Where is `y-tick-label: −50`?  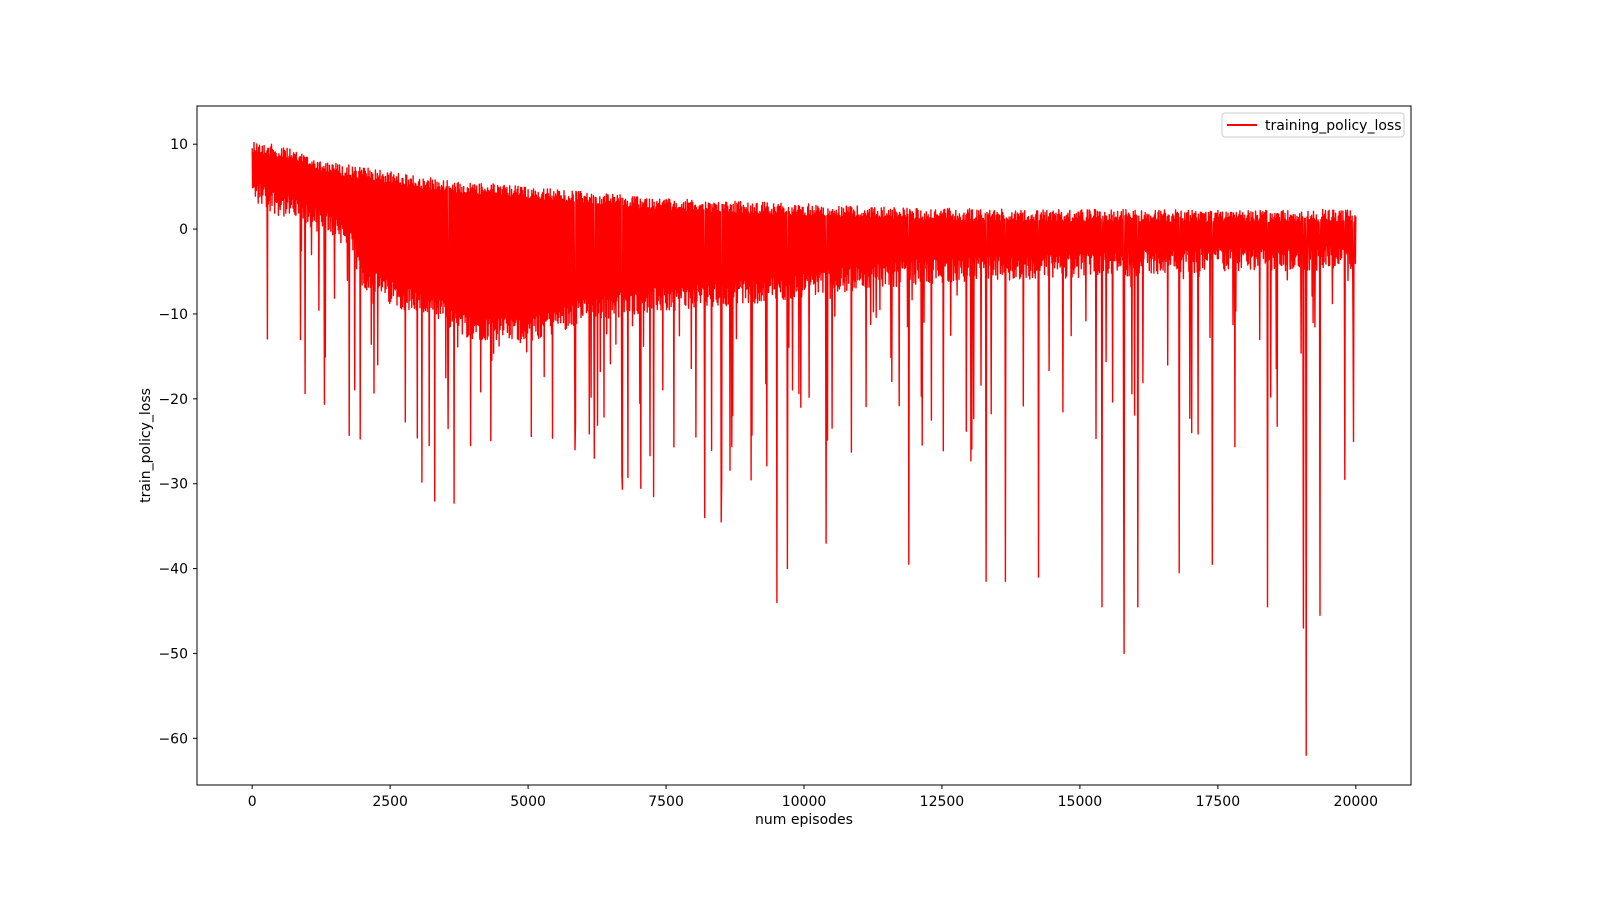
y-tick-label: −50 is located at coordinates (173, 654).